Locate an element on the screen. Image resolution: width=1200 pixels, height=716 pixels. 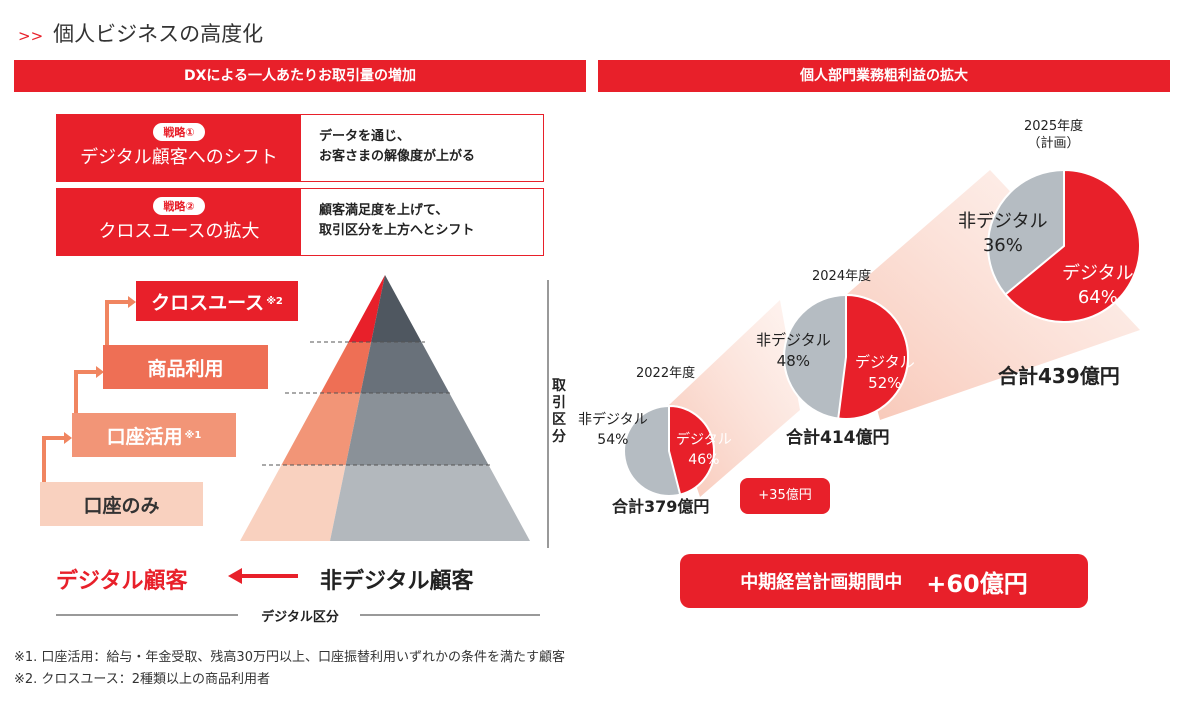
step-cross-use: クロスユース ※2 is located at coordinates (217, 301).